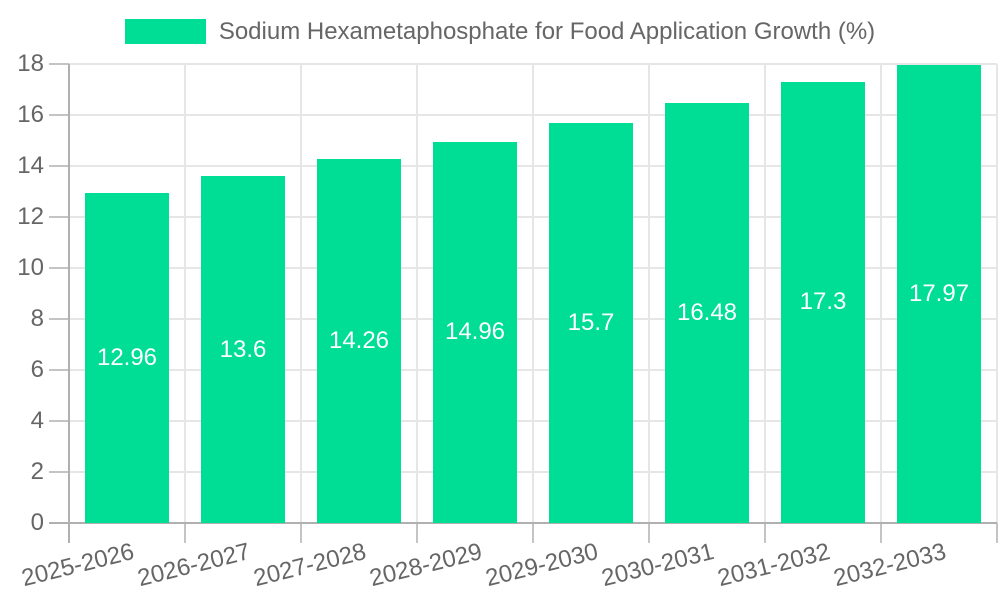 The width and height of the screenshot is (1000, 600). Describe the element at coordinates (37, 471) in the screenshot. I see `y-tick-label: 2` at that location.